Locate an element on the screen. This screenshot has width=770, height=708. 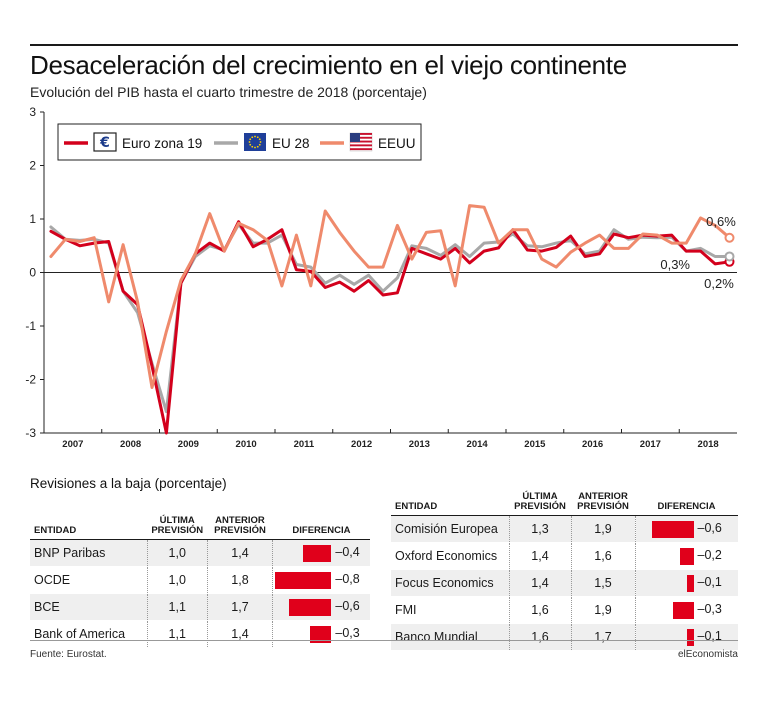
y-tick-label: -3 is located at coordinates (30, 433).